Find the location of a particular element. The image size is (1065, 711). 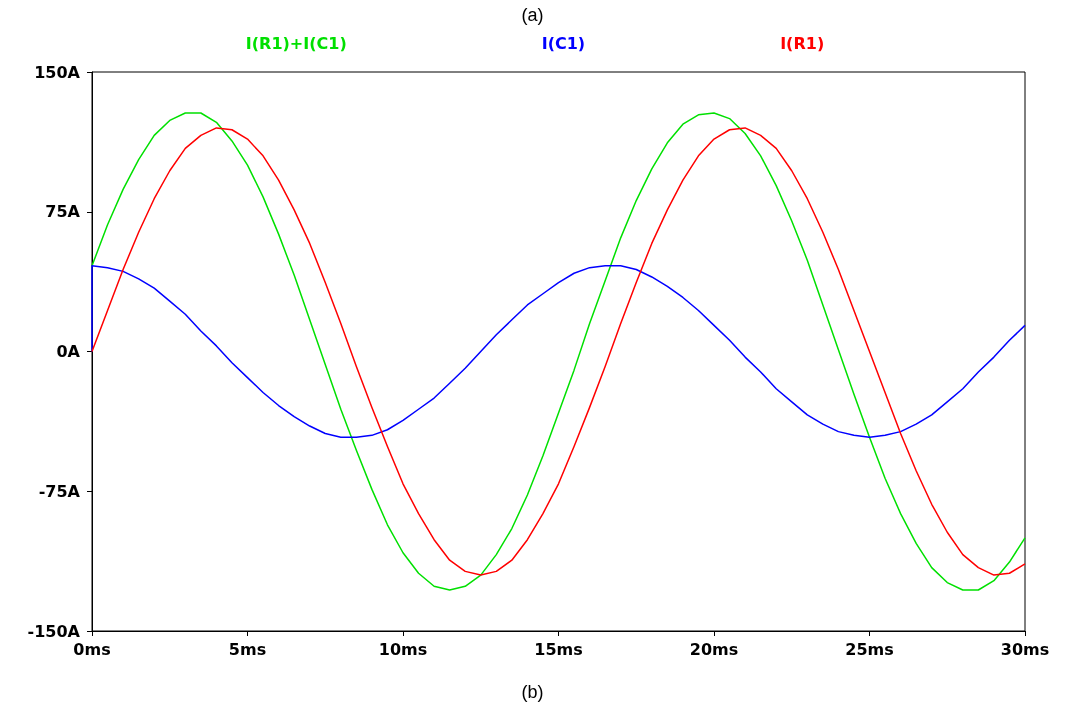

y-tick-label: 150A is located at coordinates (57, 72).